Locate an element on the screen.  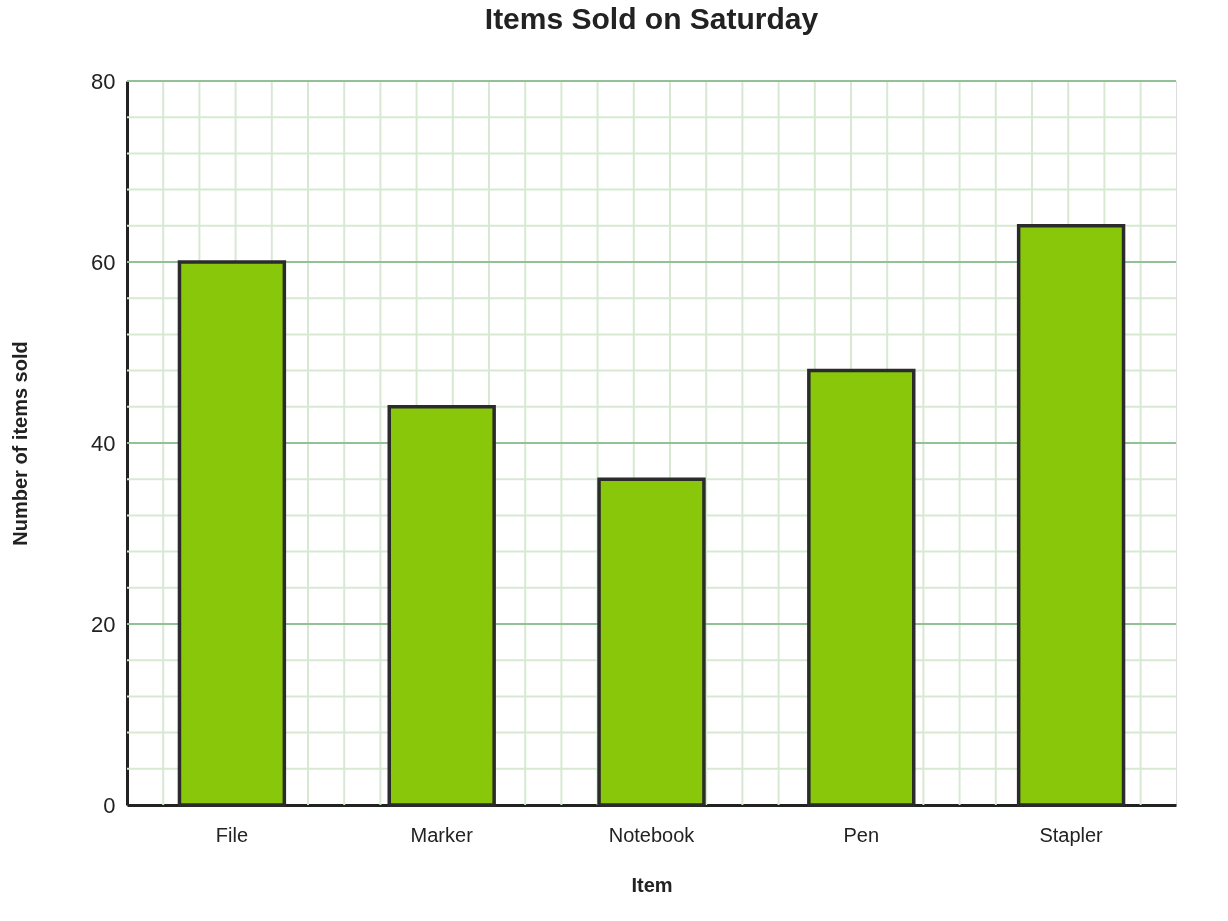
x-tick-label: Notebook is located at coordinates (652, 834).